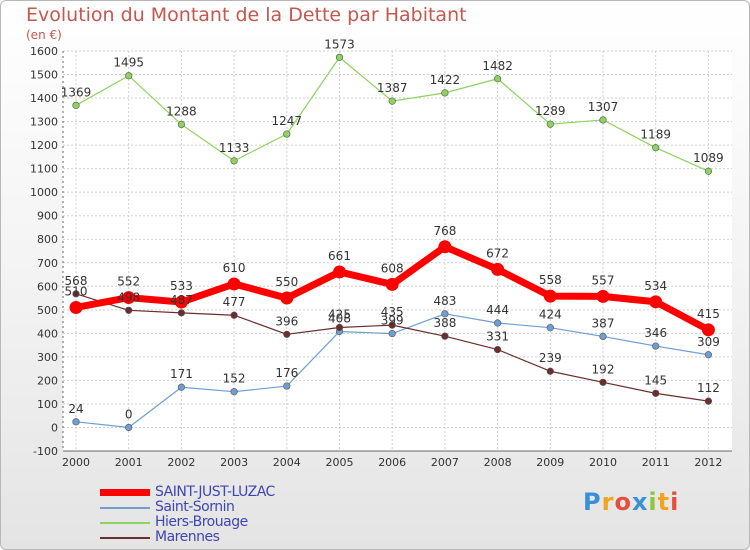 This screenshot has height=550, width=750. I want to click on data-label: 399, so click(392, 321).